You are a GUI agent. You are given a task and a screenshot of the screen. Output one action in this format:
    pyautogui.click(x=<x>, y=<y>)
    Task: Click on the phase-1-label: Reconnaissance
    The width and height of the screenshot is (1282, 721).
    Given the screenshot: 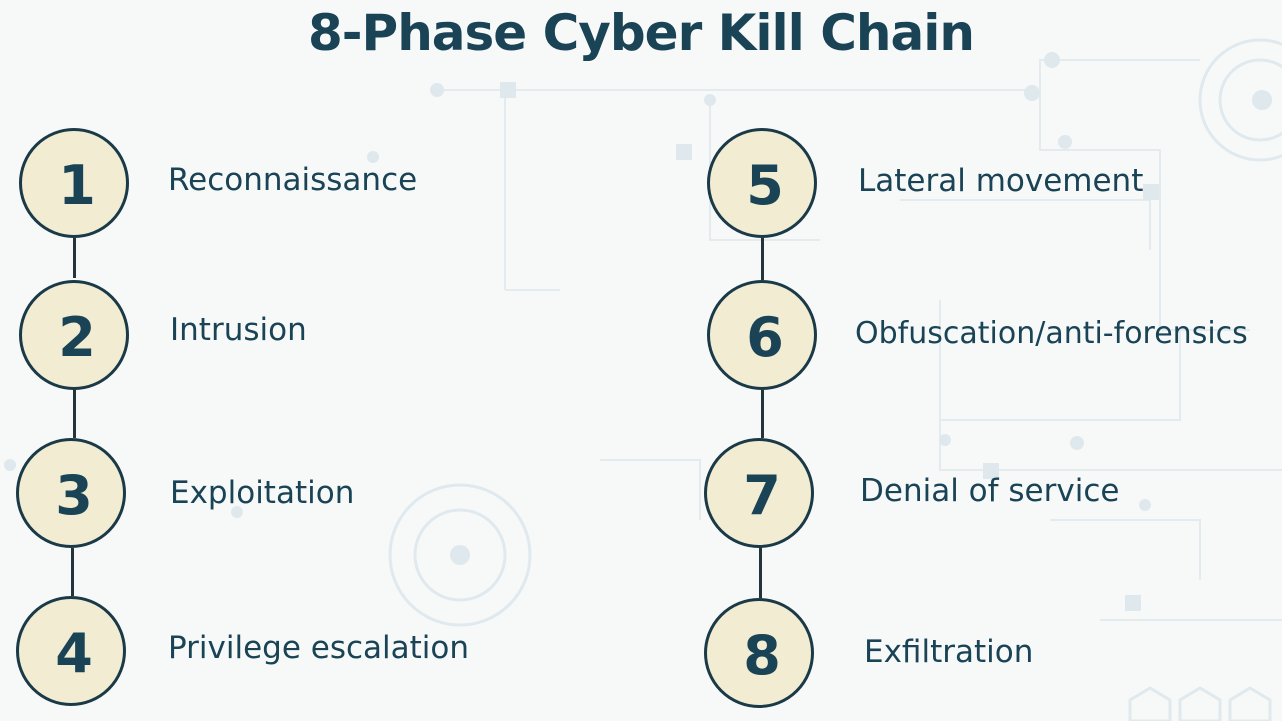 What is the action you would take?
    pyautogui.click(x=293, y=180)
    